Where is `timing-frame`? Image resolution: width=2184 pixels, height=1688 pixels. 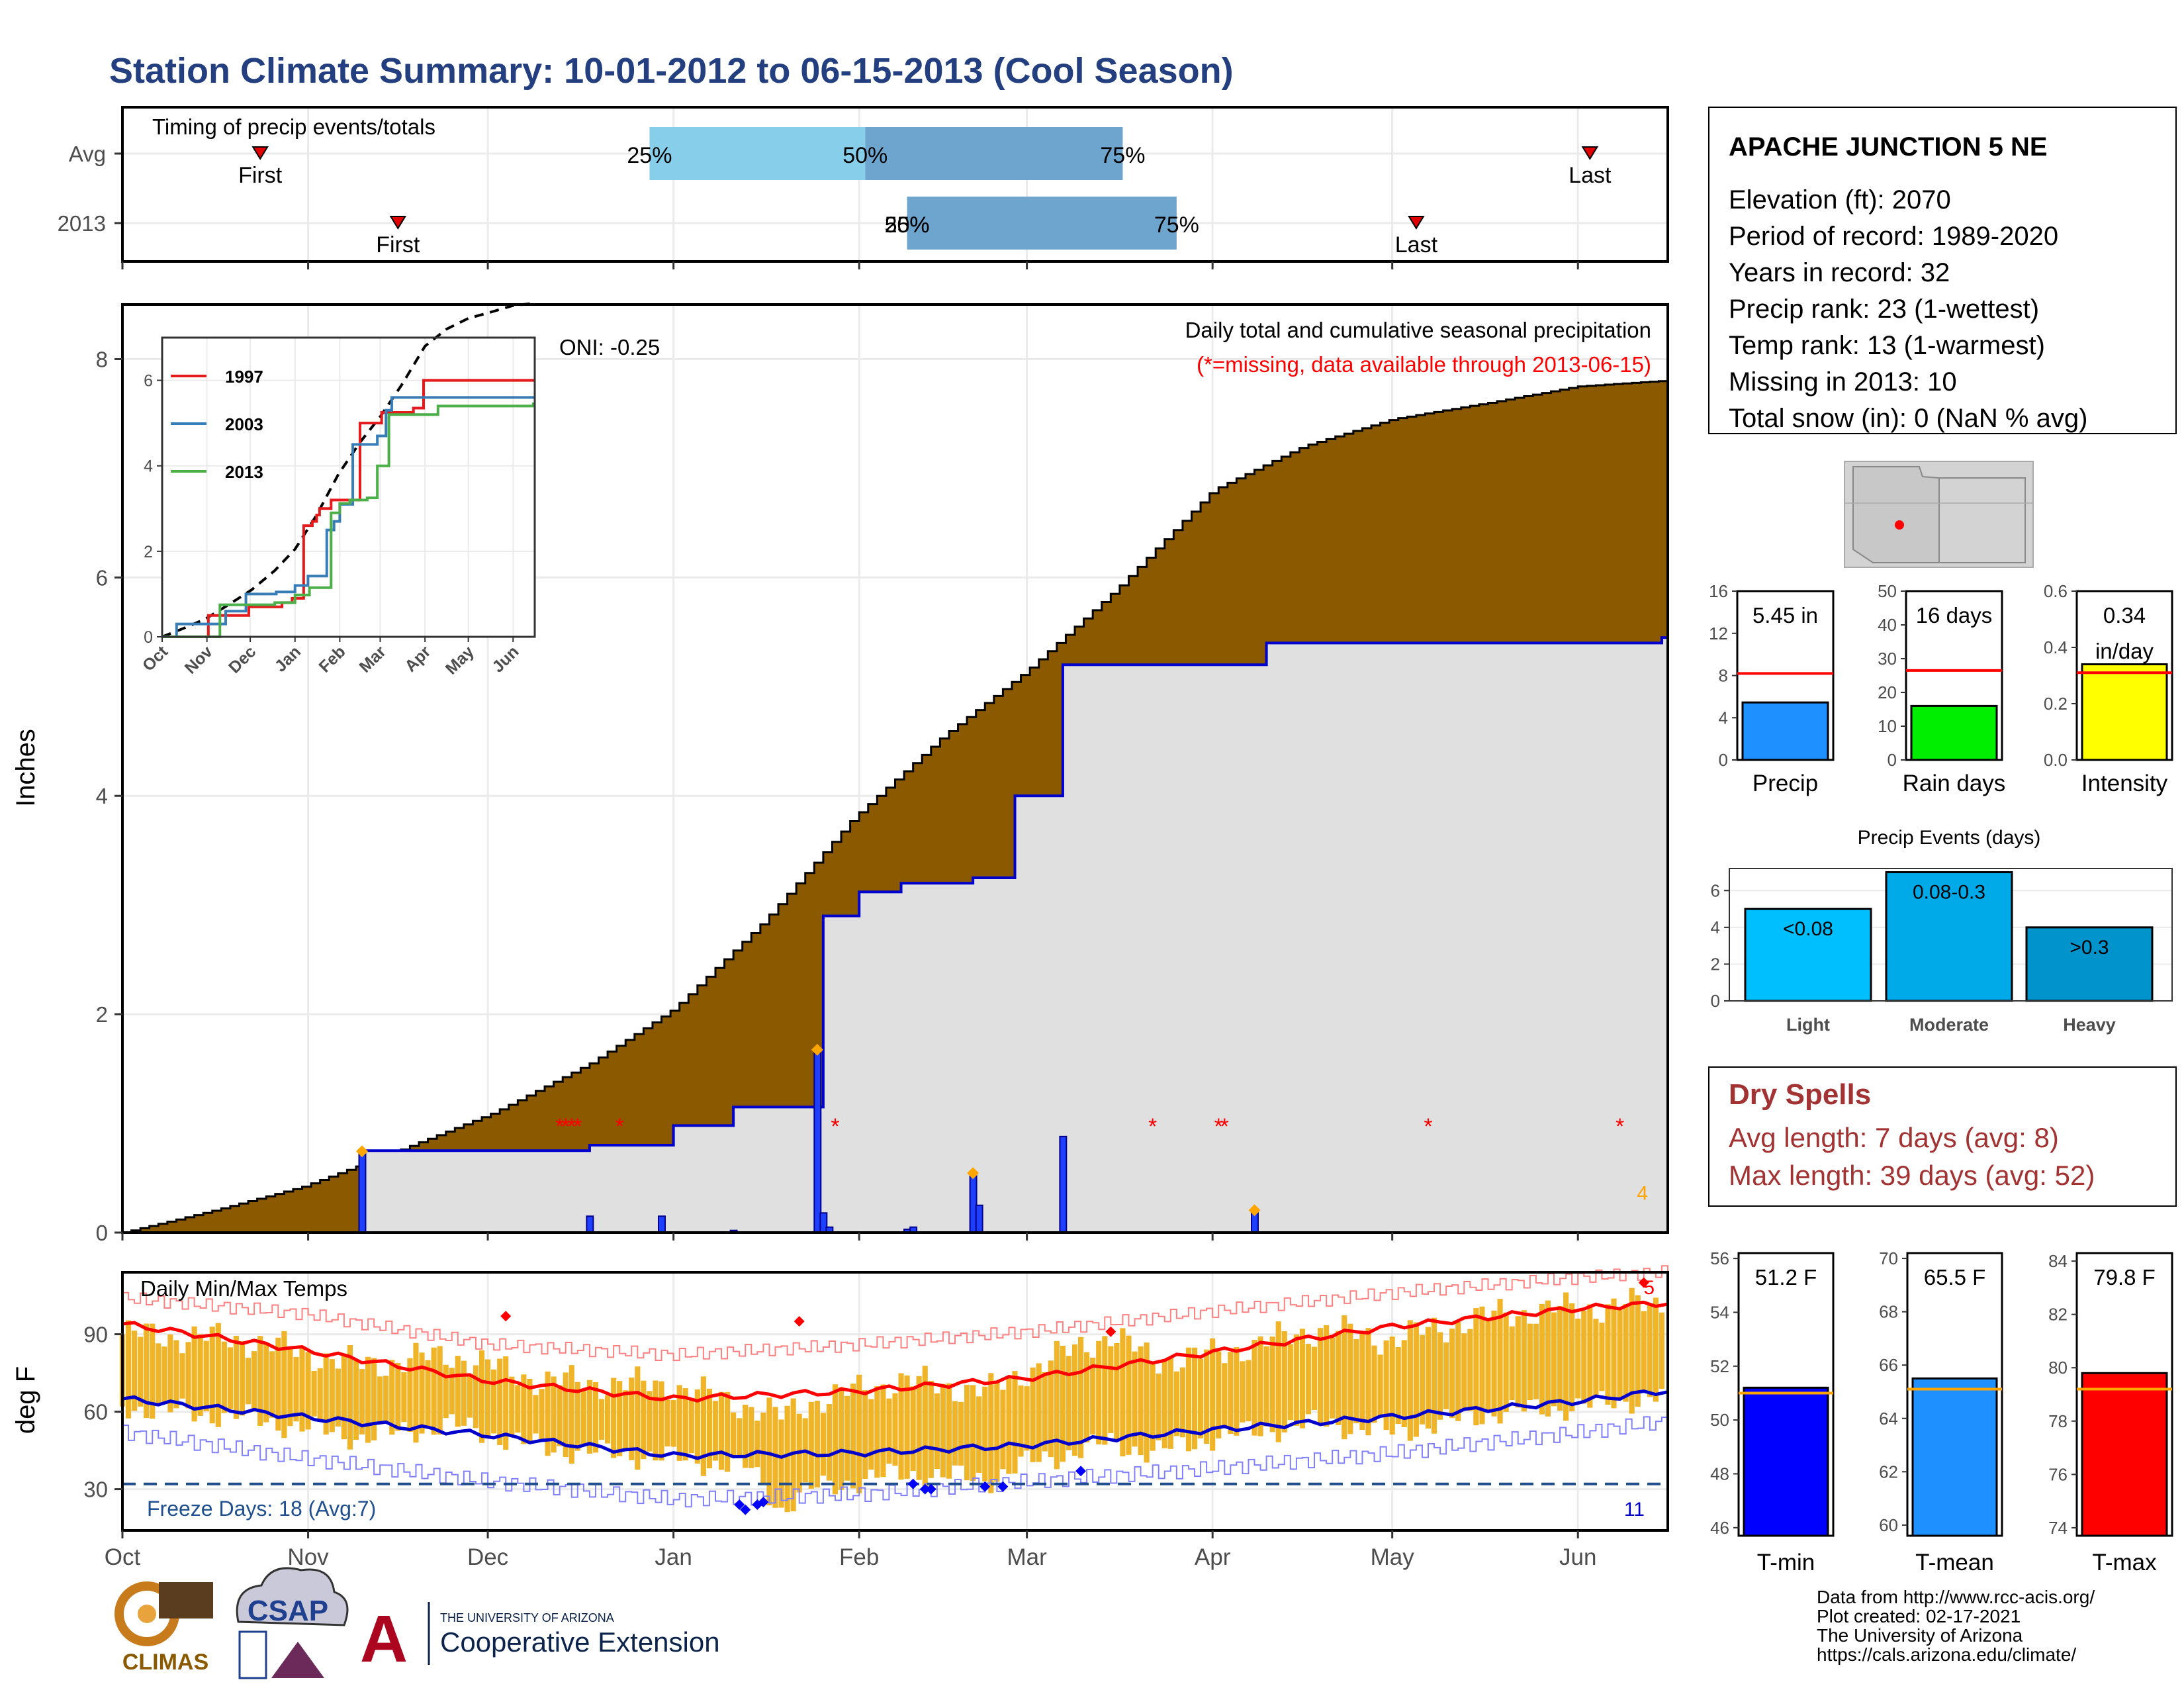
timing-frame is located at coordinates (895, 184).